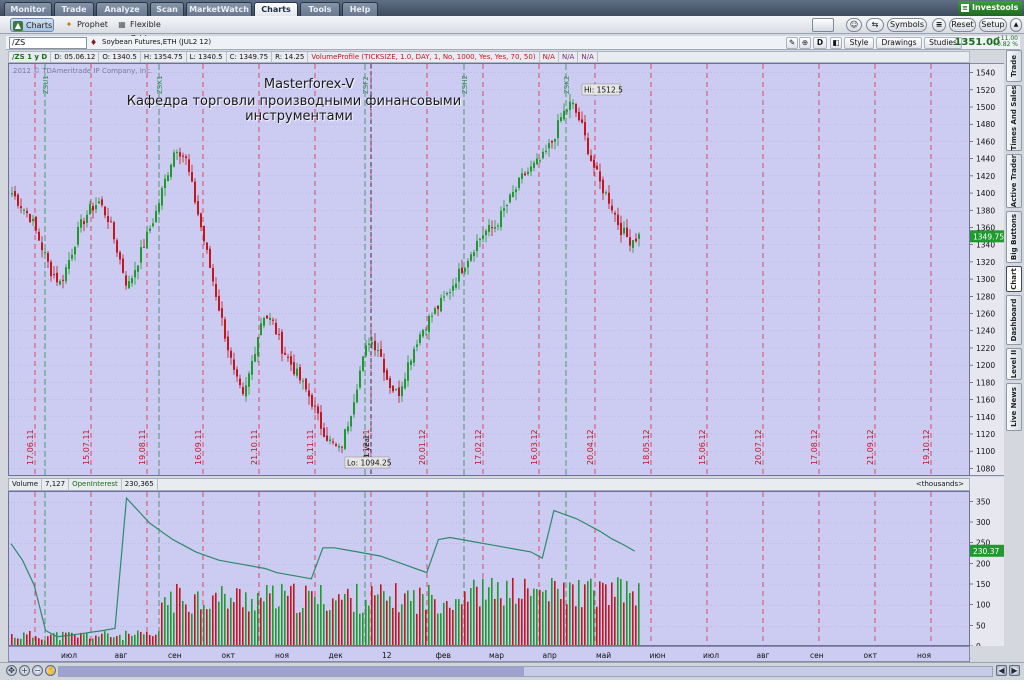  Describe the element at coordinates (28, 9) in the screenshot. I see `tab-monitor: Monitor` at that location.